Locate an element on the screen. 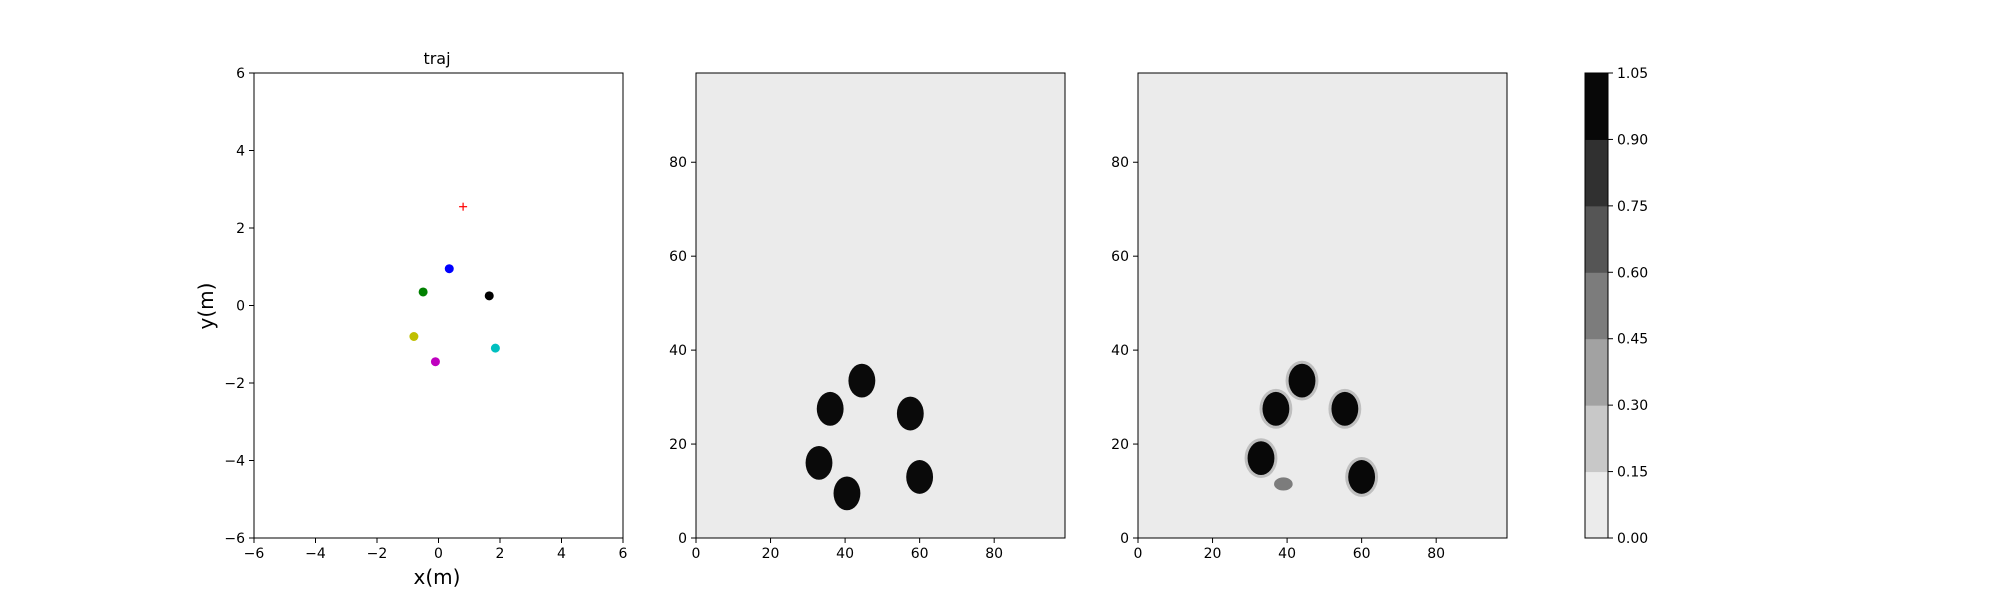  trajectory-points is located at coordinates (454, 284).